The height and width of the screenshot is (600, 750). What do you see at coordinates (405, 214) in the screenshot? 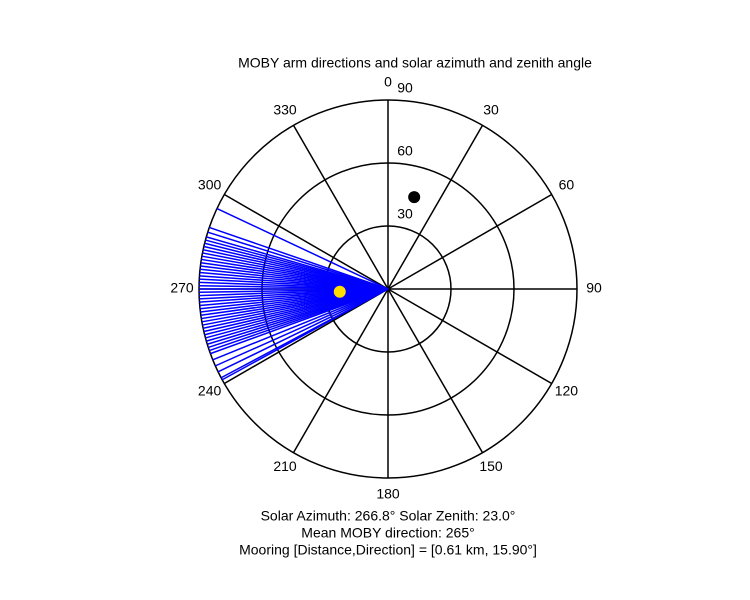
I see `r-tick-label: 30` at bounding box center [405, 214].